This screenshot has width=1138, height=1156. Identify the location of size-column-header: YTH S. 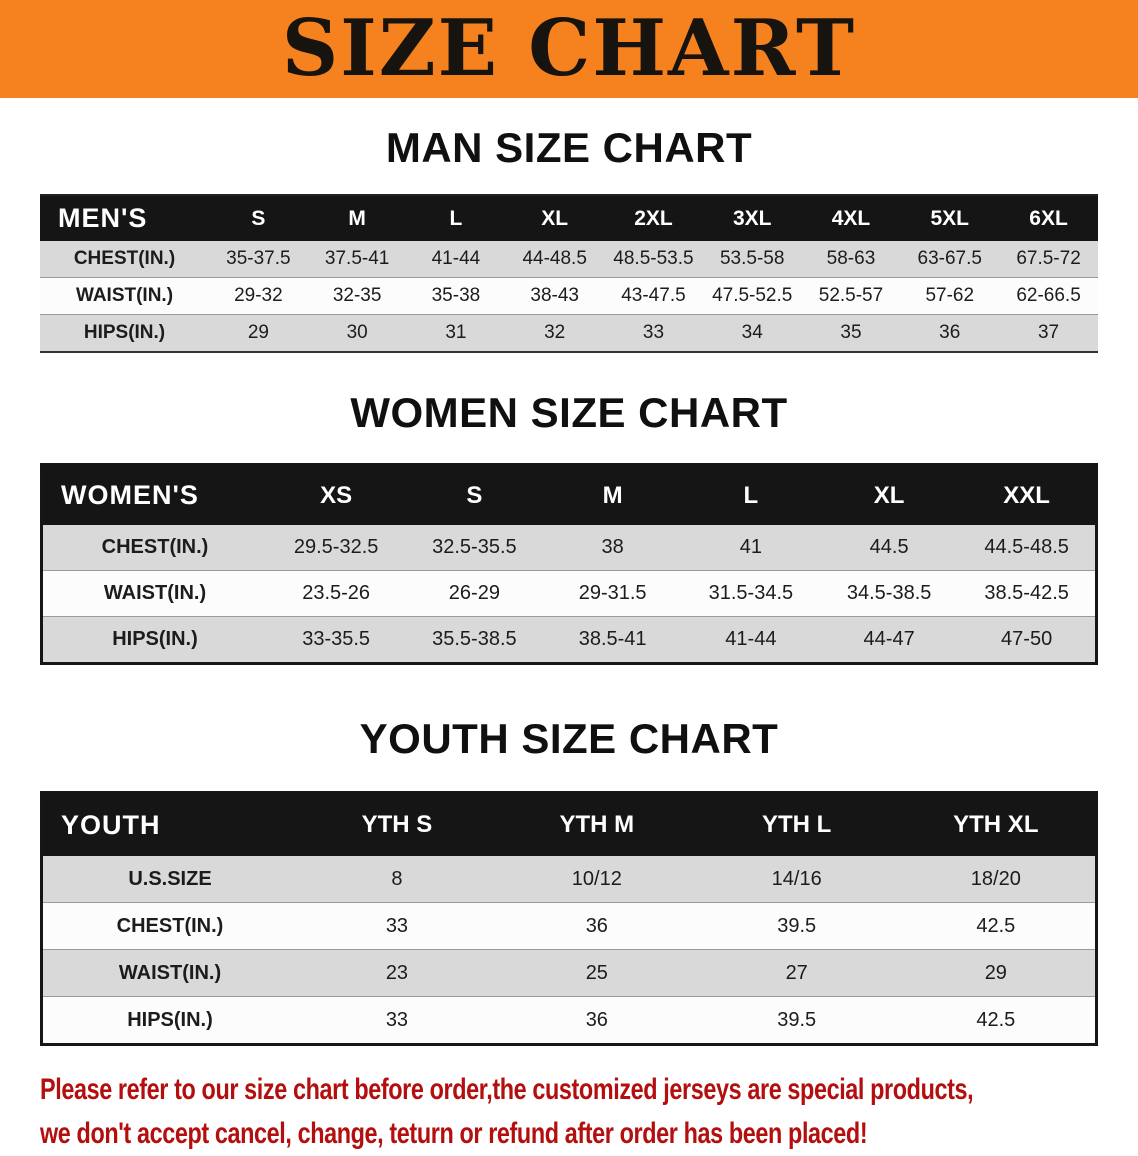
(397, 824).